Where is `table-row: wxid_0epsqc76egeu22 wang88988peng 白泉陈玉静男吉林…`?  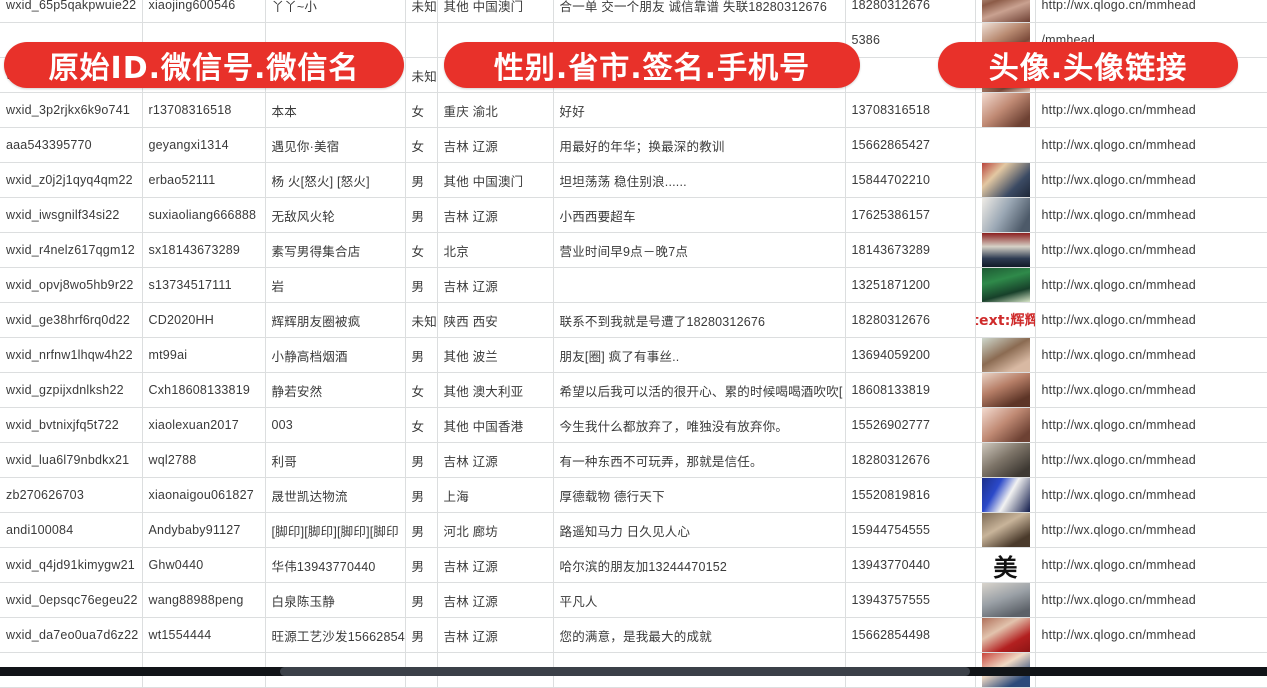
table-row: wxid_0epsqc76egeu22 wang88988peng 白泉陈玉静男吉林… is located at coordinates (633, 600).